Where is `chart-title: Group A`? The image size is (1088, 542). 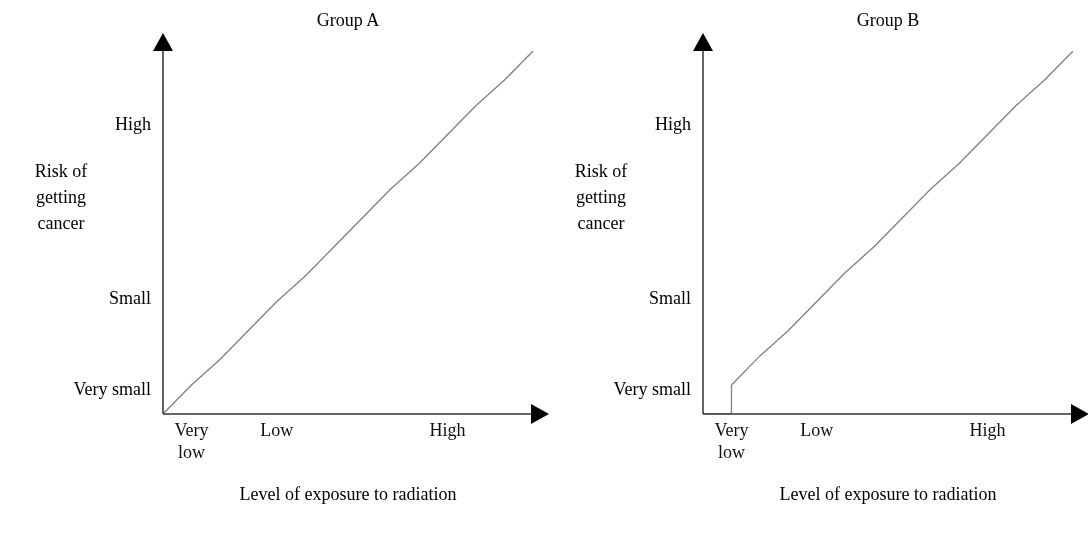
chart-title: Group A is located at coordinates (348, 20).